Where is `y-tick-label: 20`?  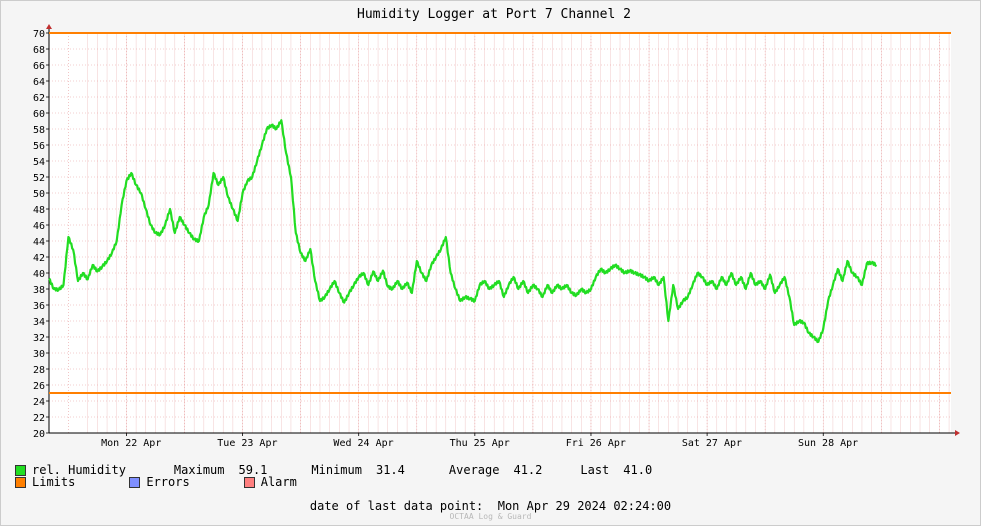
y-tick-label: 20 is located at coordinates (39, 434).